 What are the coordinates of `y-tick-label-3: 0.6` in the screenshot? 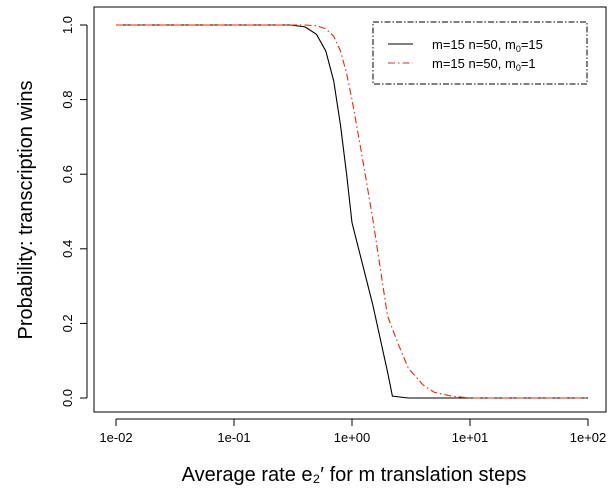 It's located at (67, 174).